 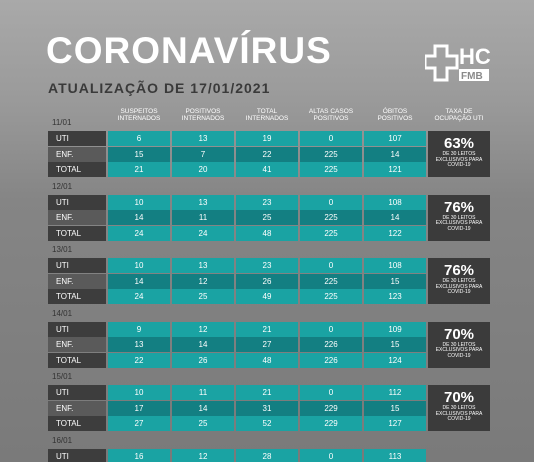 I want to click on data-cell: 48, so click(x=267, y=233).